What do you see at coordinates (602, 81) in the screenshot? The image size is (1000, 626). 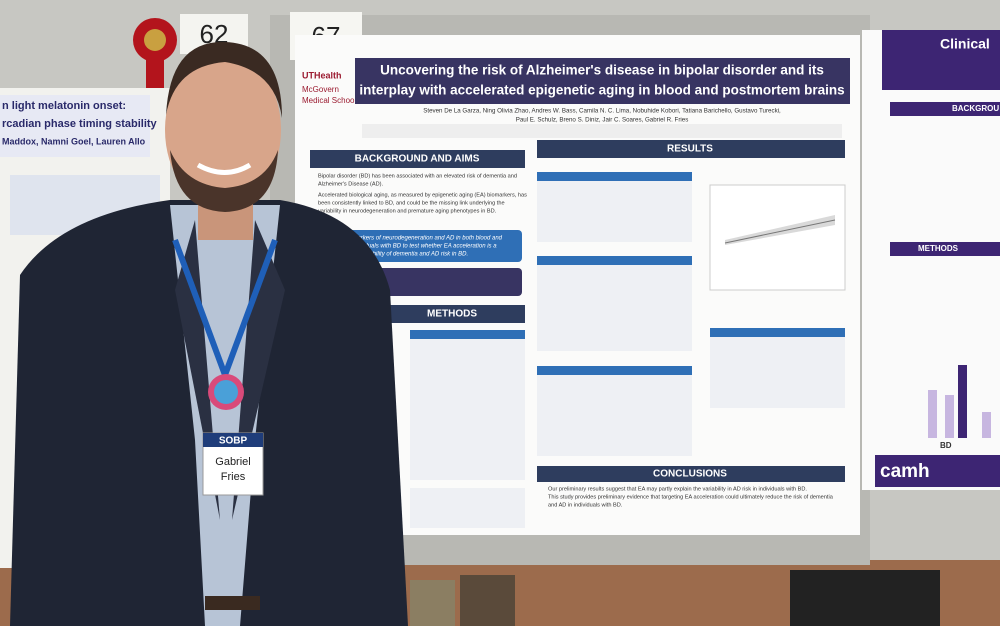 I see `title-bar` at bounding box center [602, 81].